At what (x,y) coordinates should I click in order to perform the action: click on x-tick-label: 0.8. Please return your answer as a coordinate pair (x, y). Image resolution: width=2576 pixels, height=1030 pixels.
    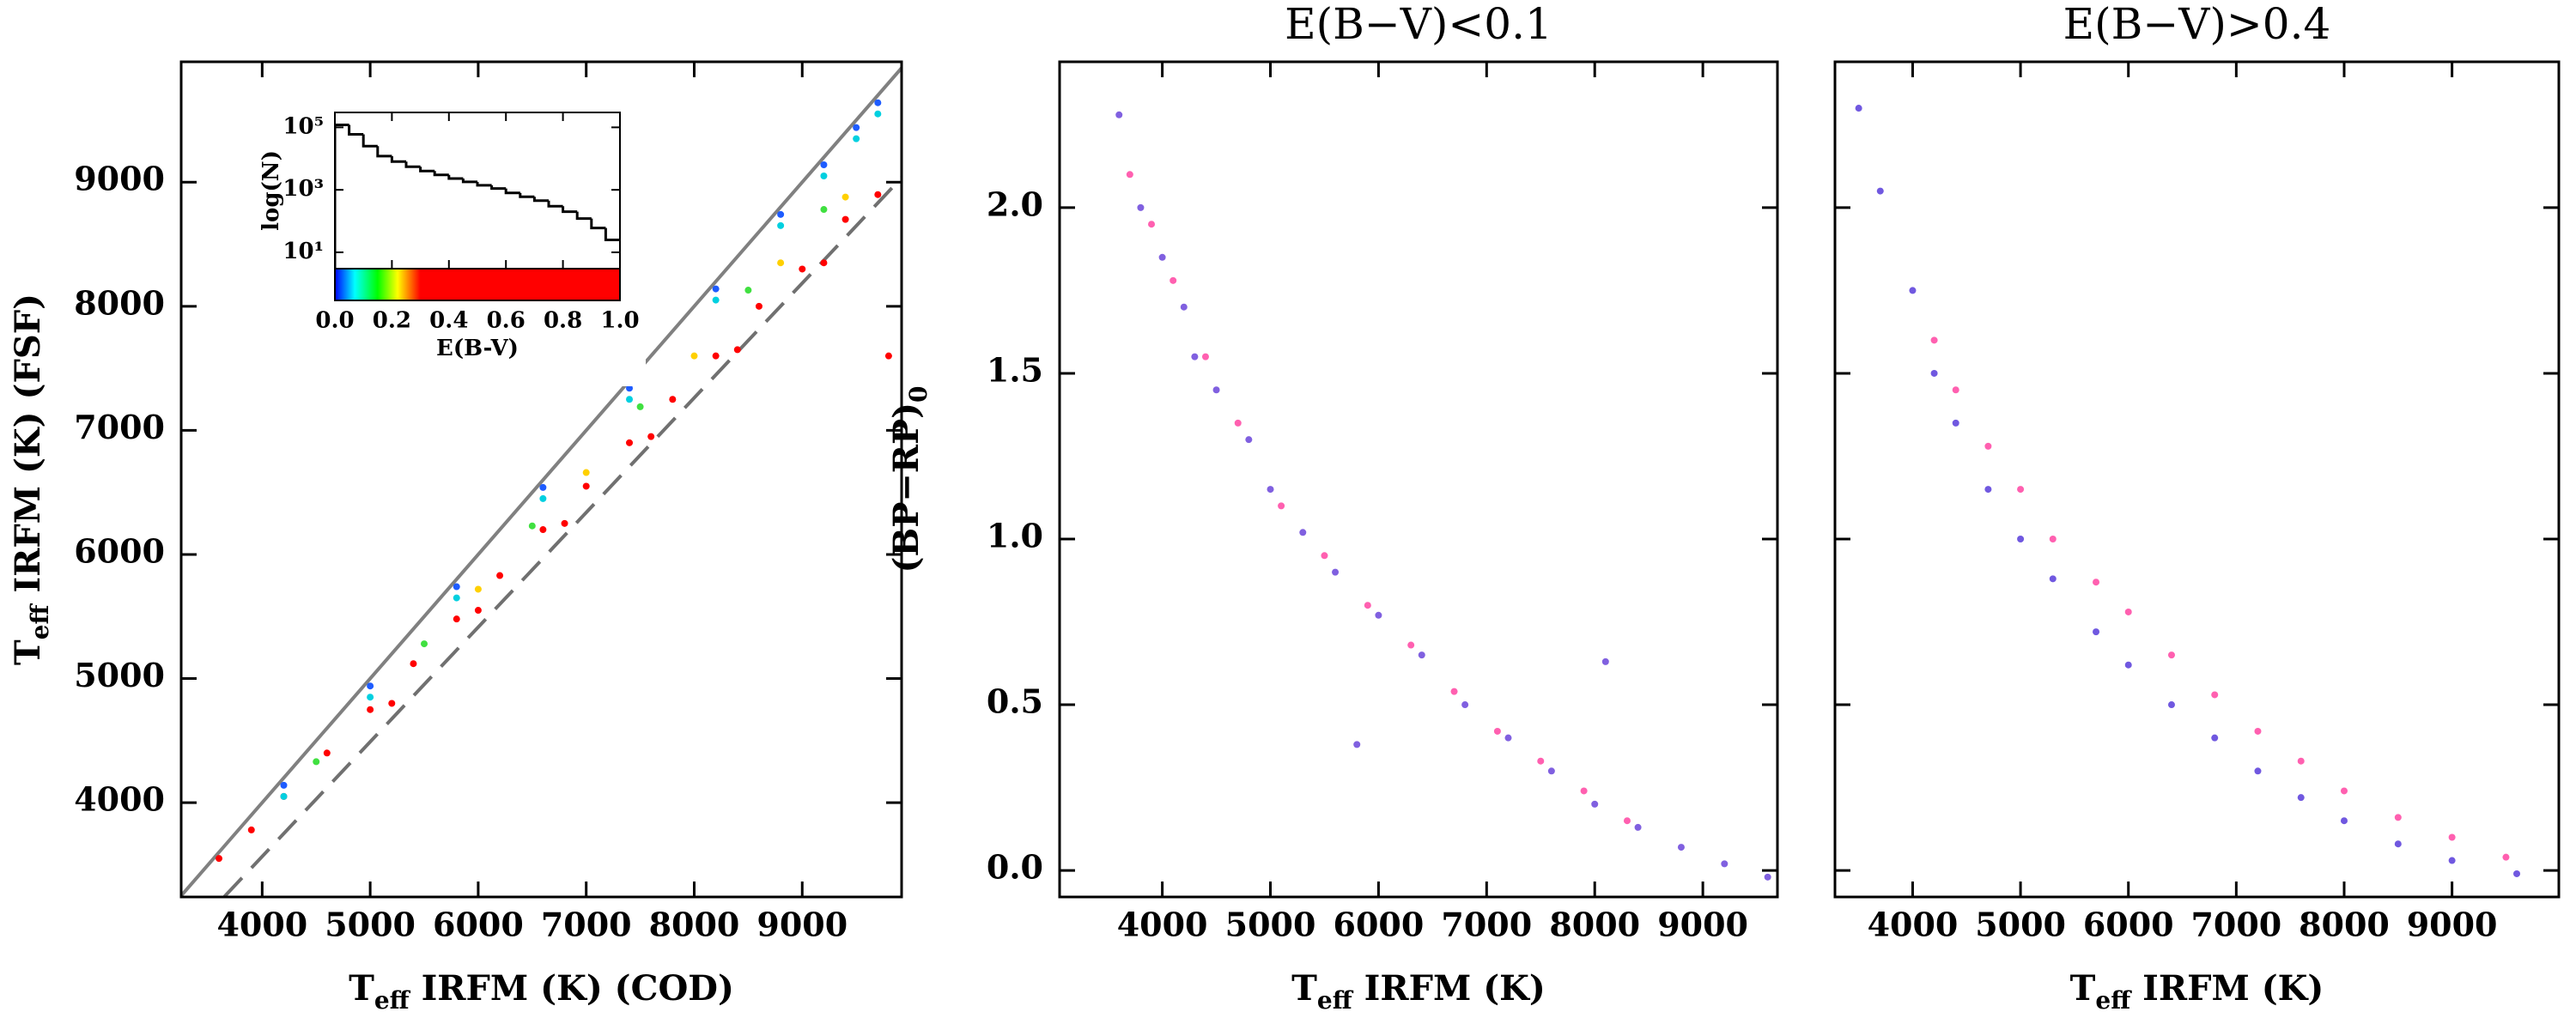
    Looking at the image, I should click on (563, 321).